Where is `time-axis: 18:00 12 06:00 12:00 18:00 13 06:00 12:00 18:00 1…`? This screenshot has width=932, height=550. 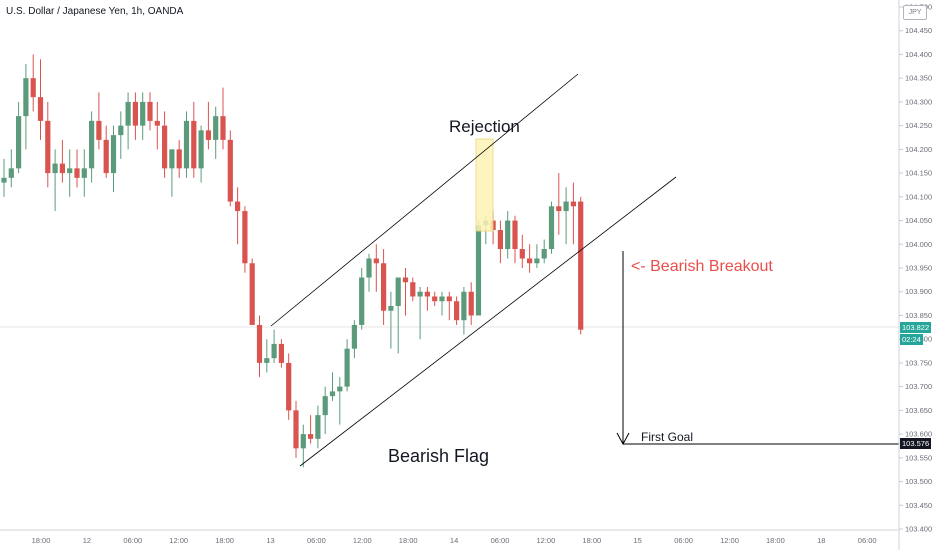
time-axis: 18:00 12 06:00 12:00 18:00 13 06:00 12:00 18:00 1… is located at coordinates (454, 540).